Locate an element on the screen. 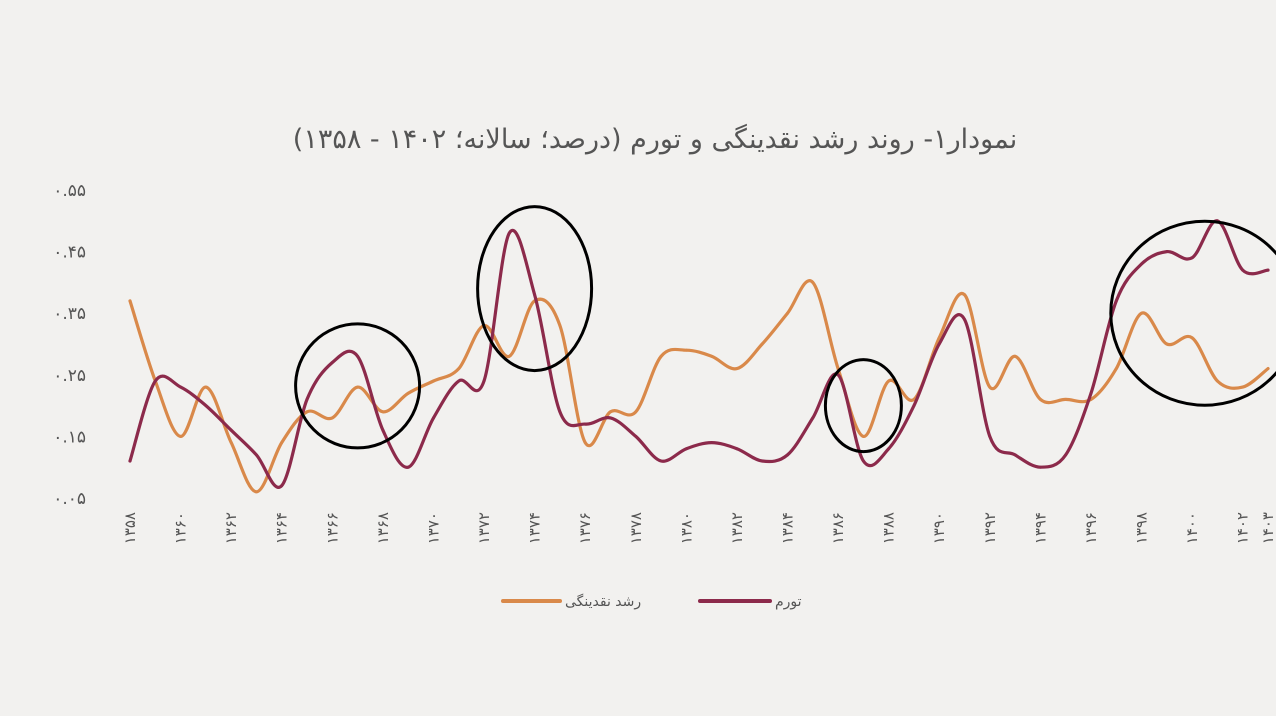 This screenshot has height=716, width=1276. x-tick-label: ۱۳۷۰ is located at coordinates (433, 528).